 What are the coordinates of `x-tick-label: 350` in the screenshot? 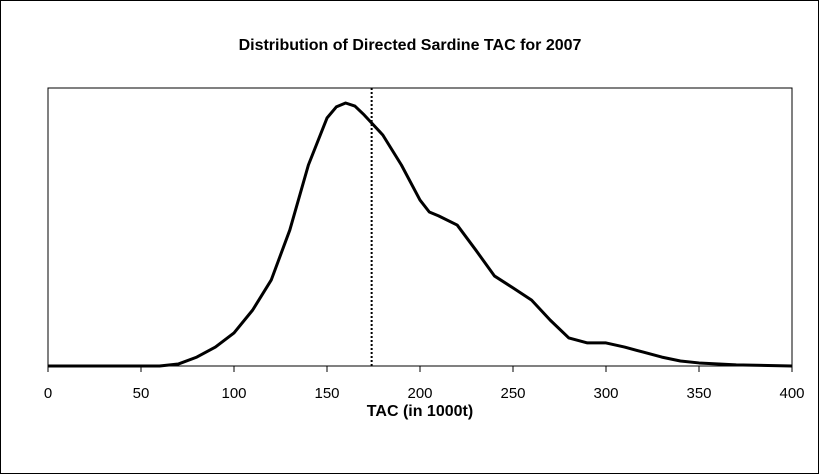 It's located at (698, 393).